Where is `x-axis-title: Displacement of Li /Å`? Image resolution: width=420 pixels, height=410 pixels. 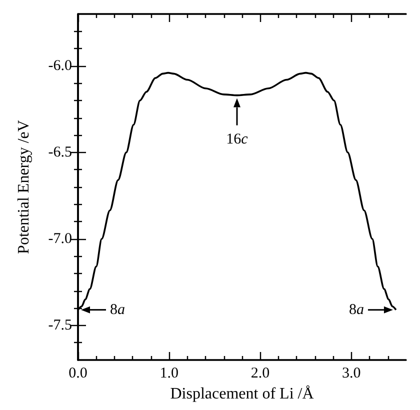 x-axis-title: Displacement of Li /Å is located at coordinates (242, 393).